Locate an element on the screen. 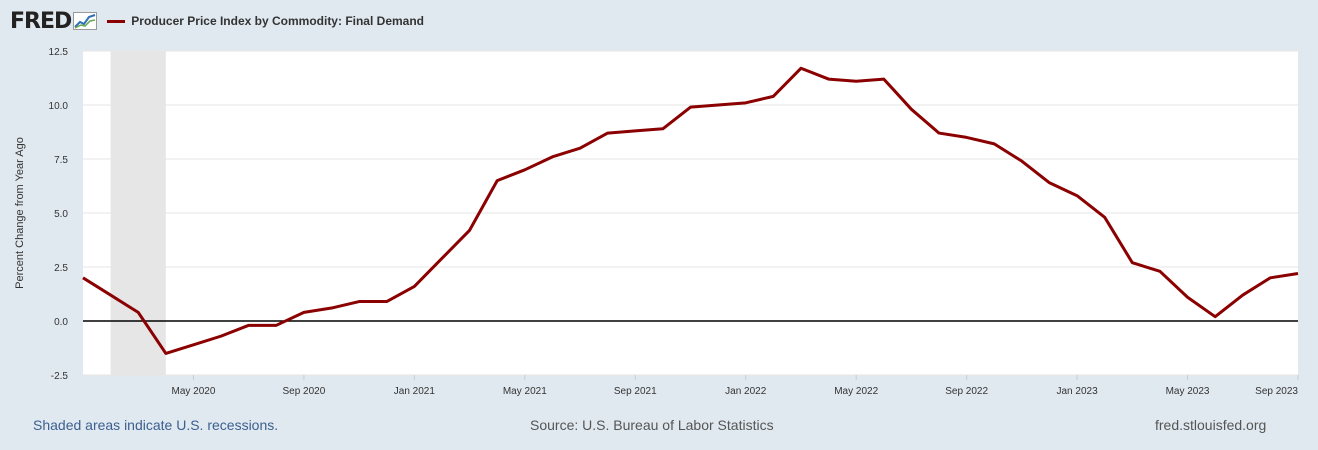 The width and height of the screenshot is (1318, 450). y-tick-label: -2.5 is located at coordinates (60, 376).